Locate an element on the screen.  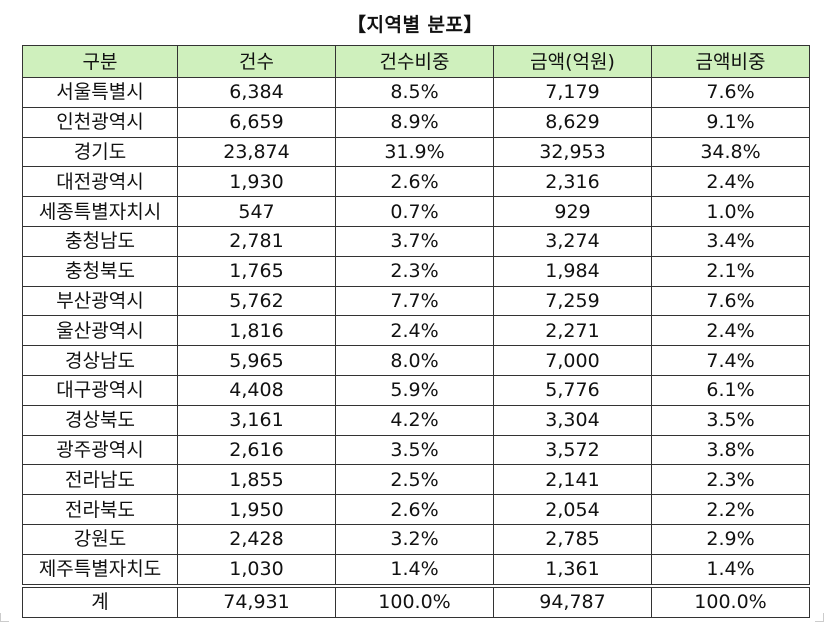
cell-count-share: 3.5% is located at coordinates (414, 450).